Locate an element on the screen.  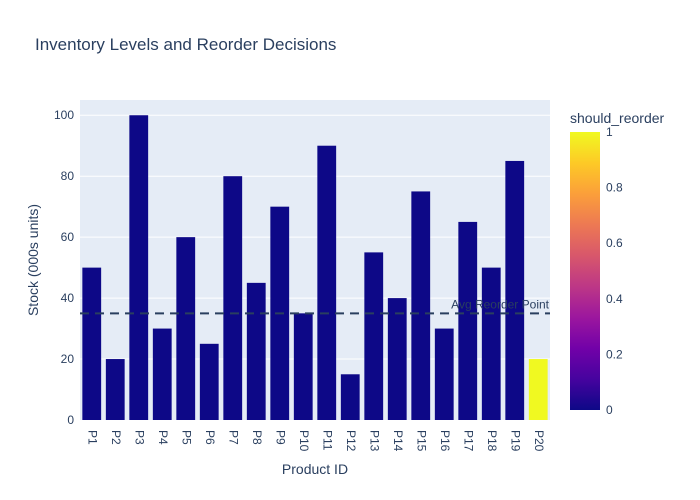
bar-p12 is located at coordinates (350, 397).